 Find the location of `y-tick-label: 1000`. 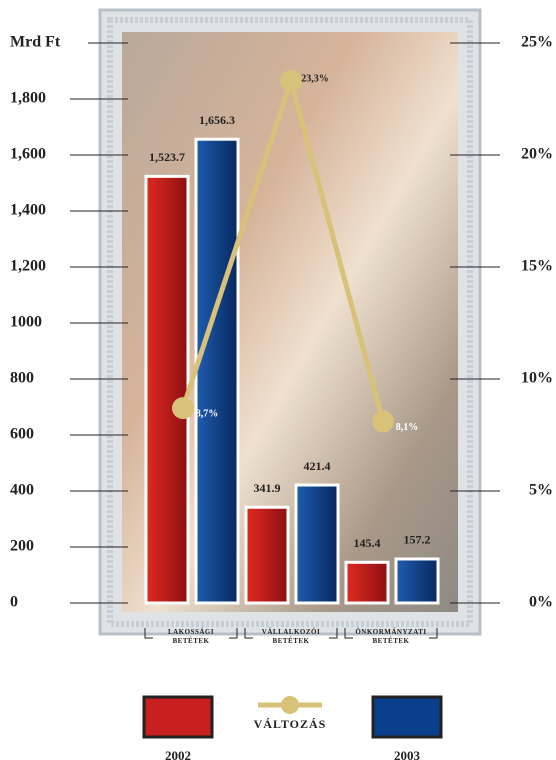

y-tick-label: 1000 is located at coordinates (26, 322).